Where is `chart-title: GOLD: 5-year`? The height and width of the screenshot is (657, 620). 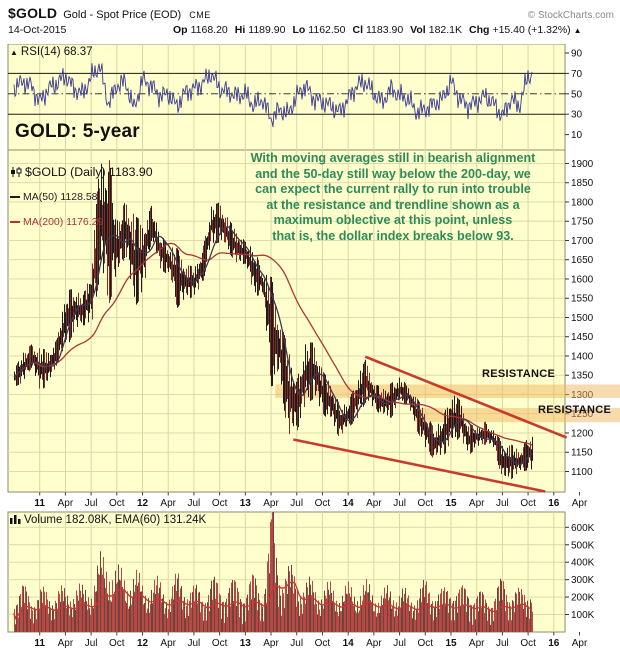
chart-title: GOLD: 5-year is located at coordinates (77, 131).